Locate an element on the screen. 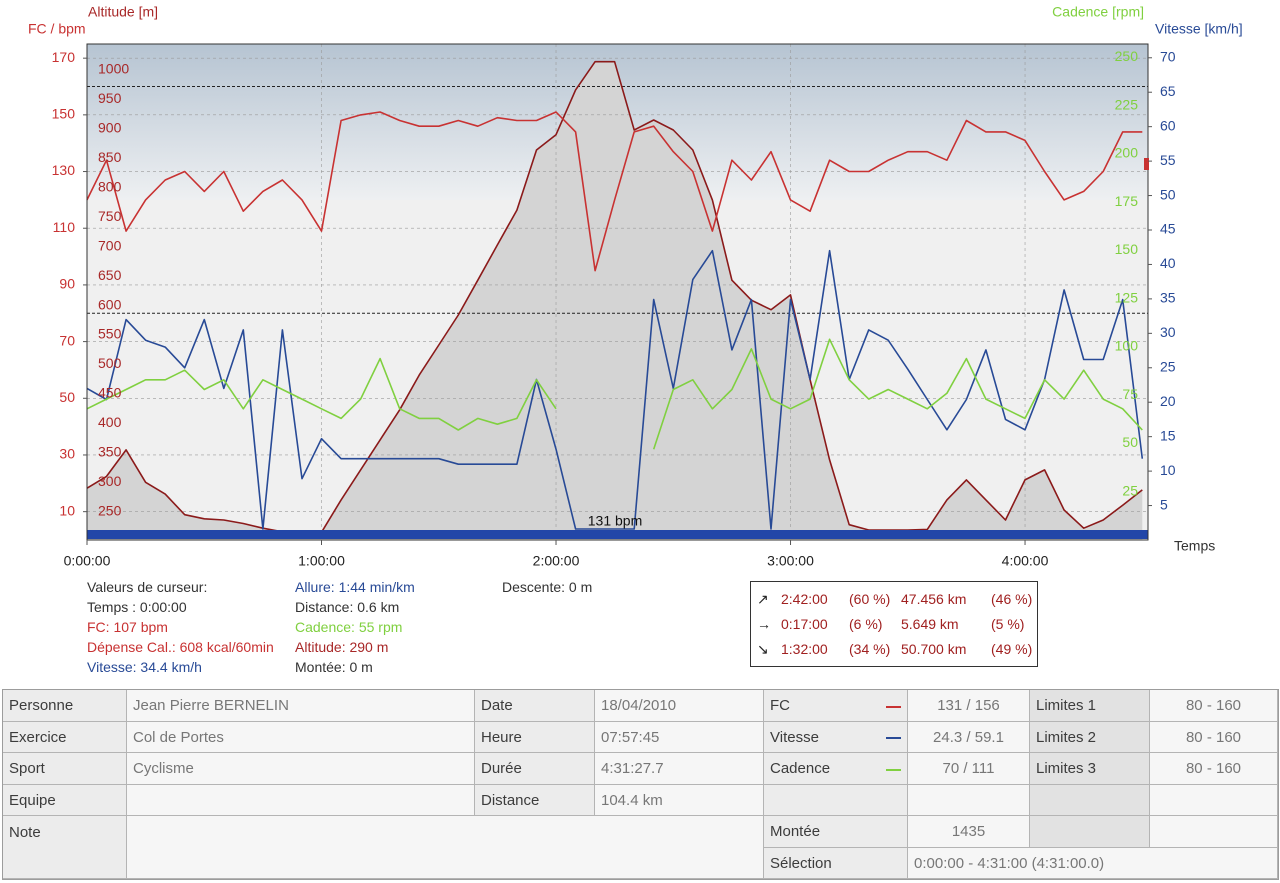 The height and width of the screenshot is (883, 1280). field-label: Limites 2 is located at coordinates (1090, 737).